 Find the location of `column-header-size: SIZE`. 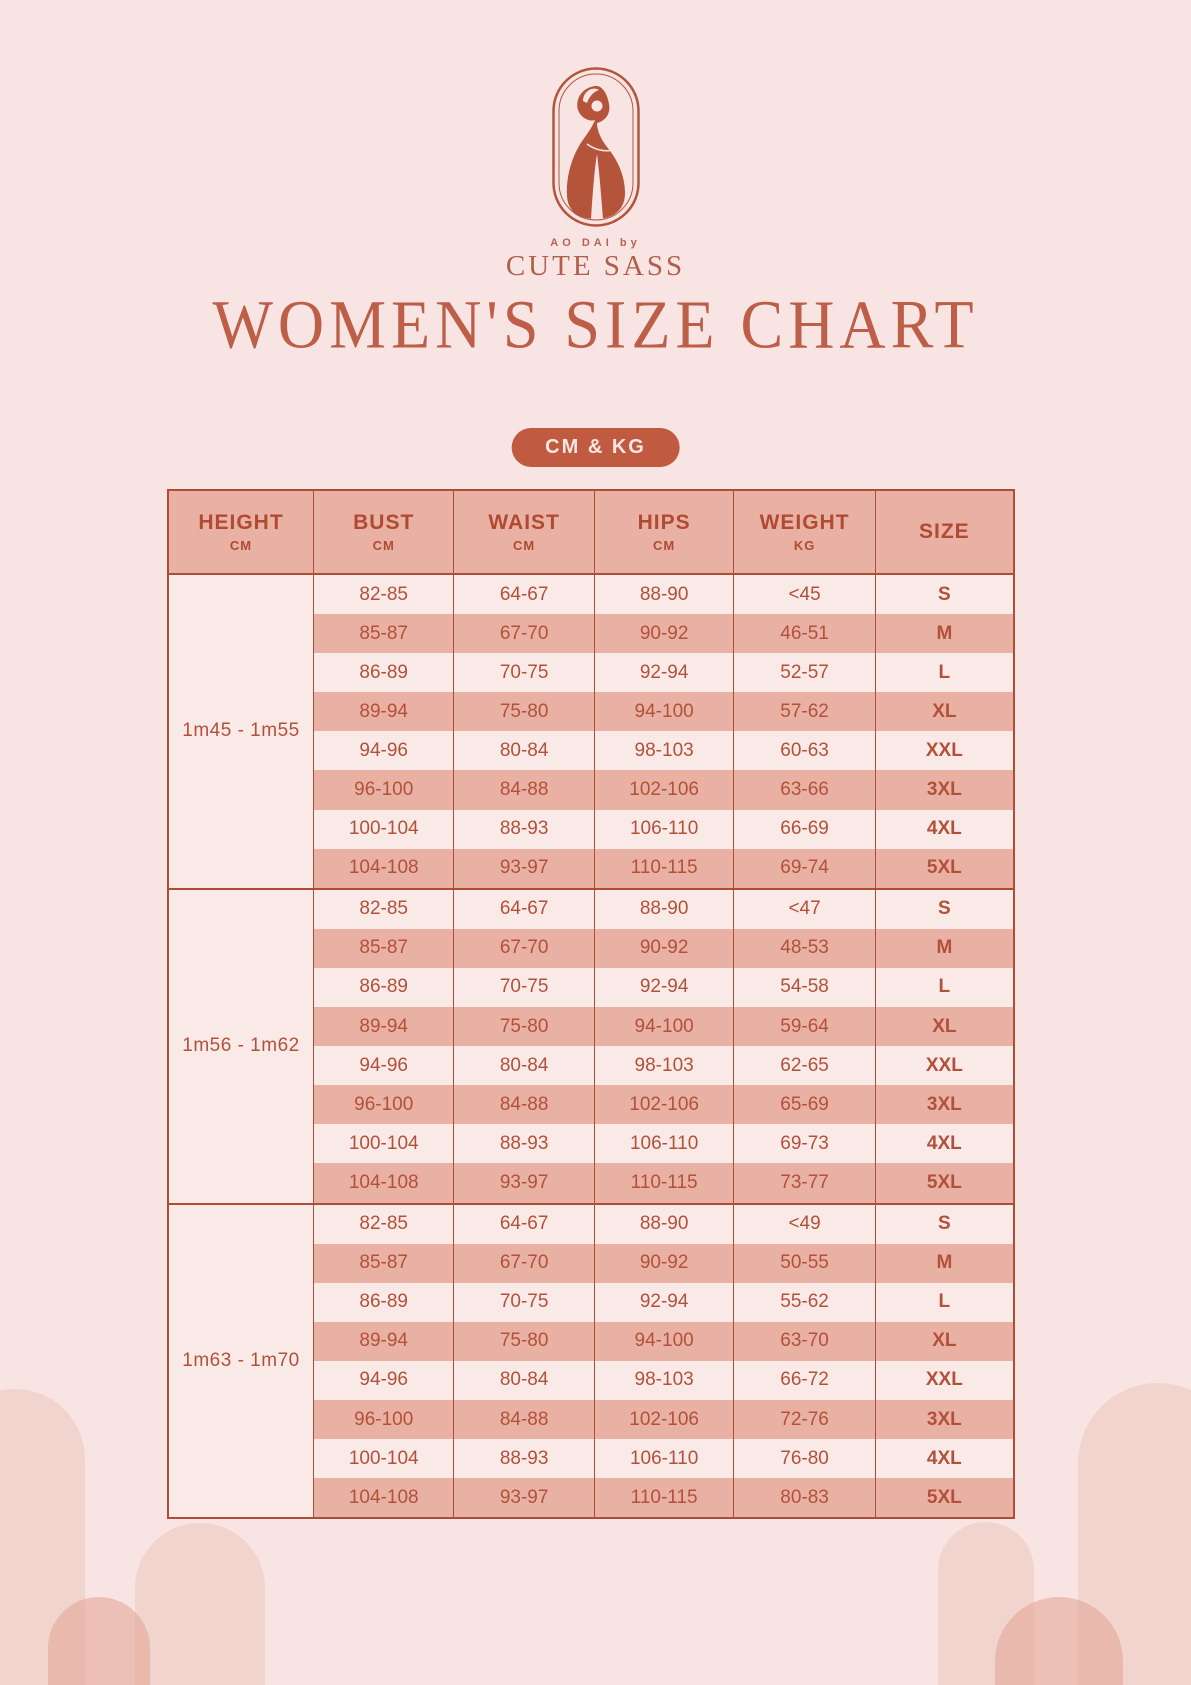

column-header-size: SIZE is located at coordinates (944, 532).